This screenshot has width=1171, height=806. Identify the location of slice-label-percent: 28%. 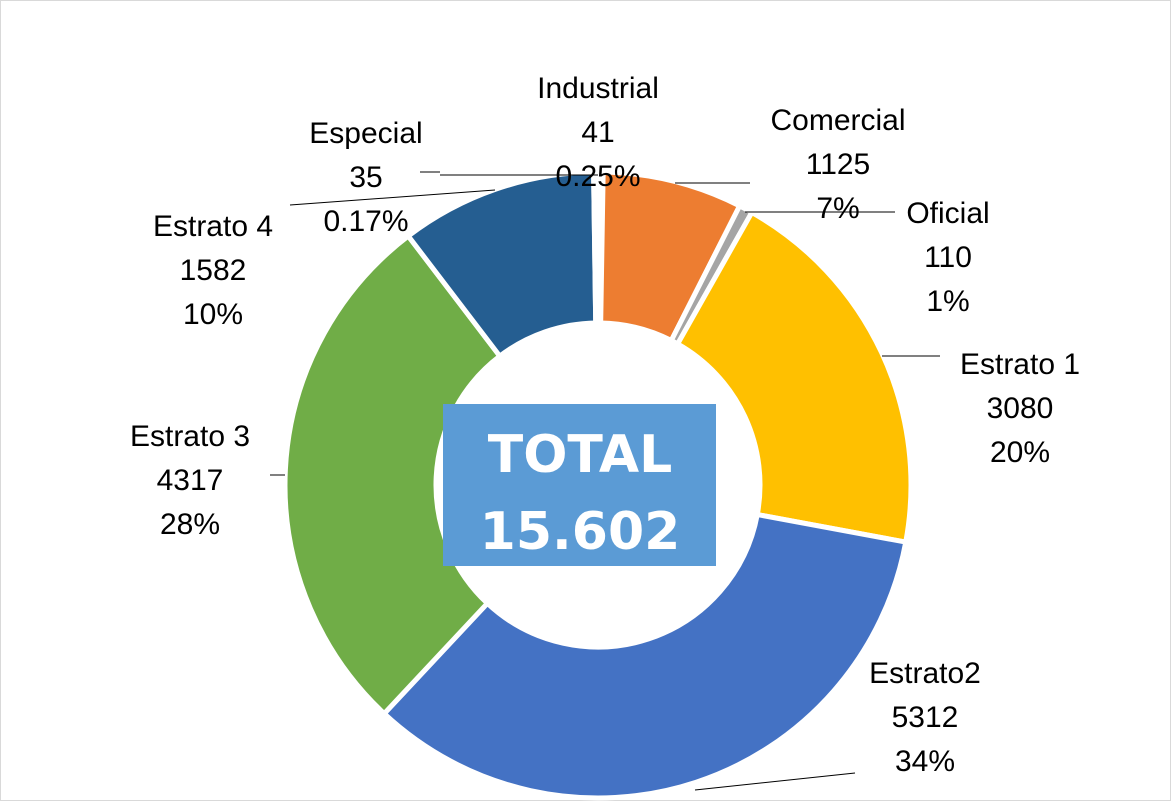
(190, 524).